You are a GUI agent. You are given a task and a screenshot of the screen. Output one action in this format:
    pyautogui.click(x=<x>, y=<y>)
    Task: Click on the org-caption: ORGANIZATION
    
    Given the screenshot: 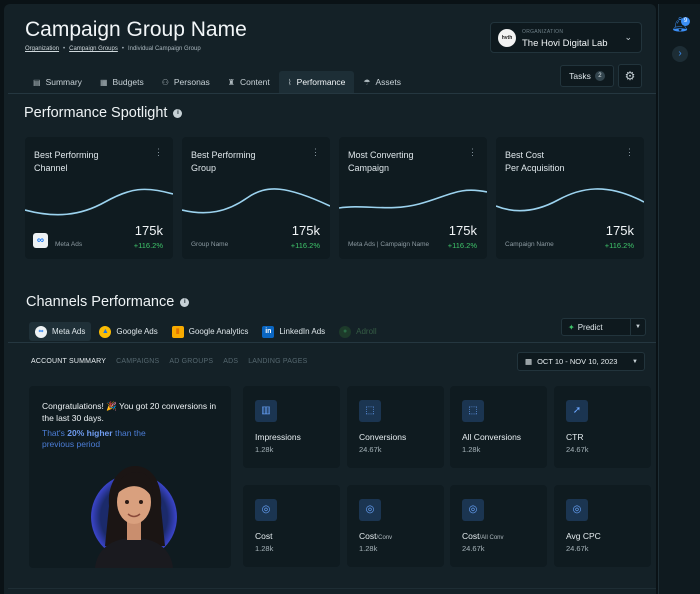 What is the action you would take?
    pyautogui.click(x=543, y=32)
    